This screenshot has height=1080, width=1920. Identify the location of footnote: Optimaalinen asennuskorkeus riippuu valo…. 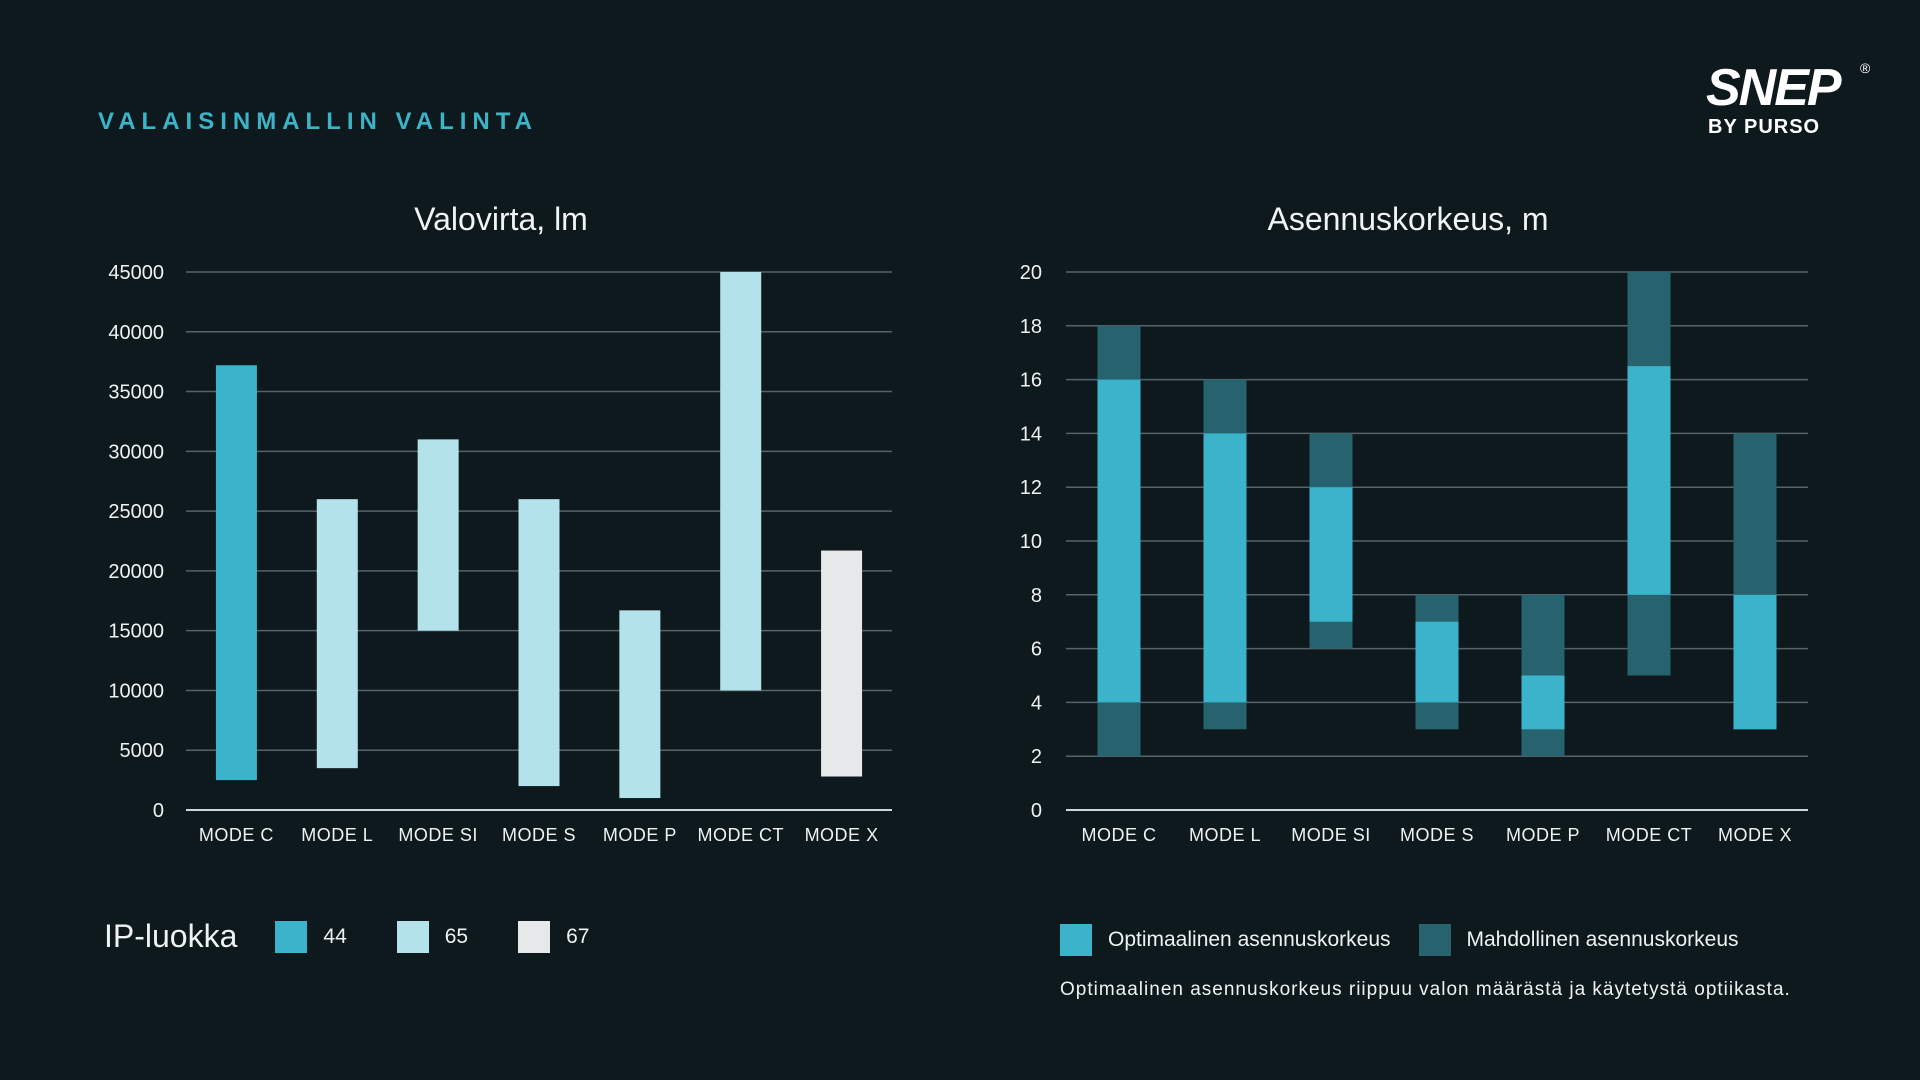
(1425, 989).